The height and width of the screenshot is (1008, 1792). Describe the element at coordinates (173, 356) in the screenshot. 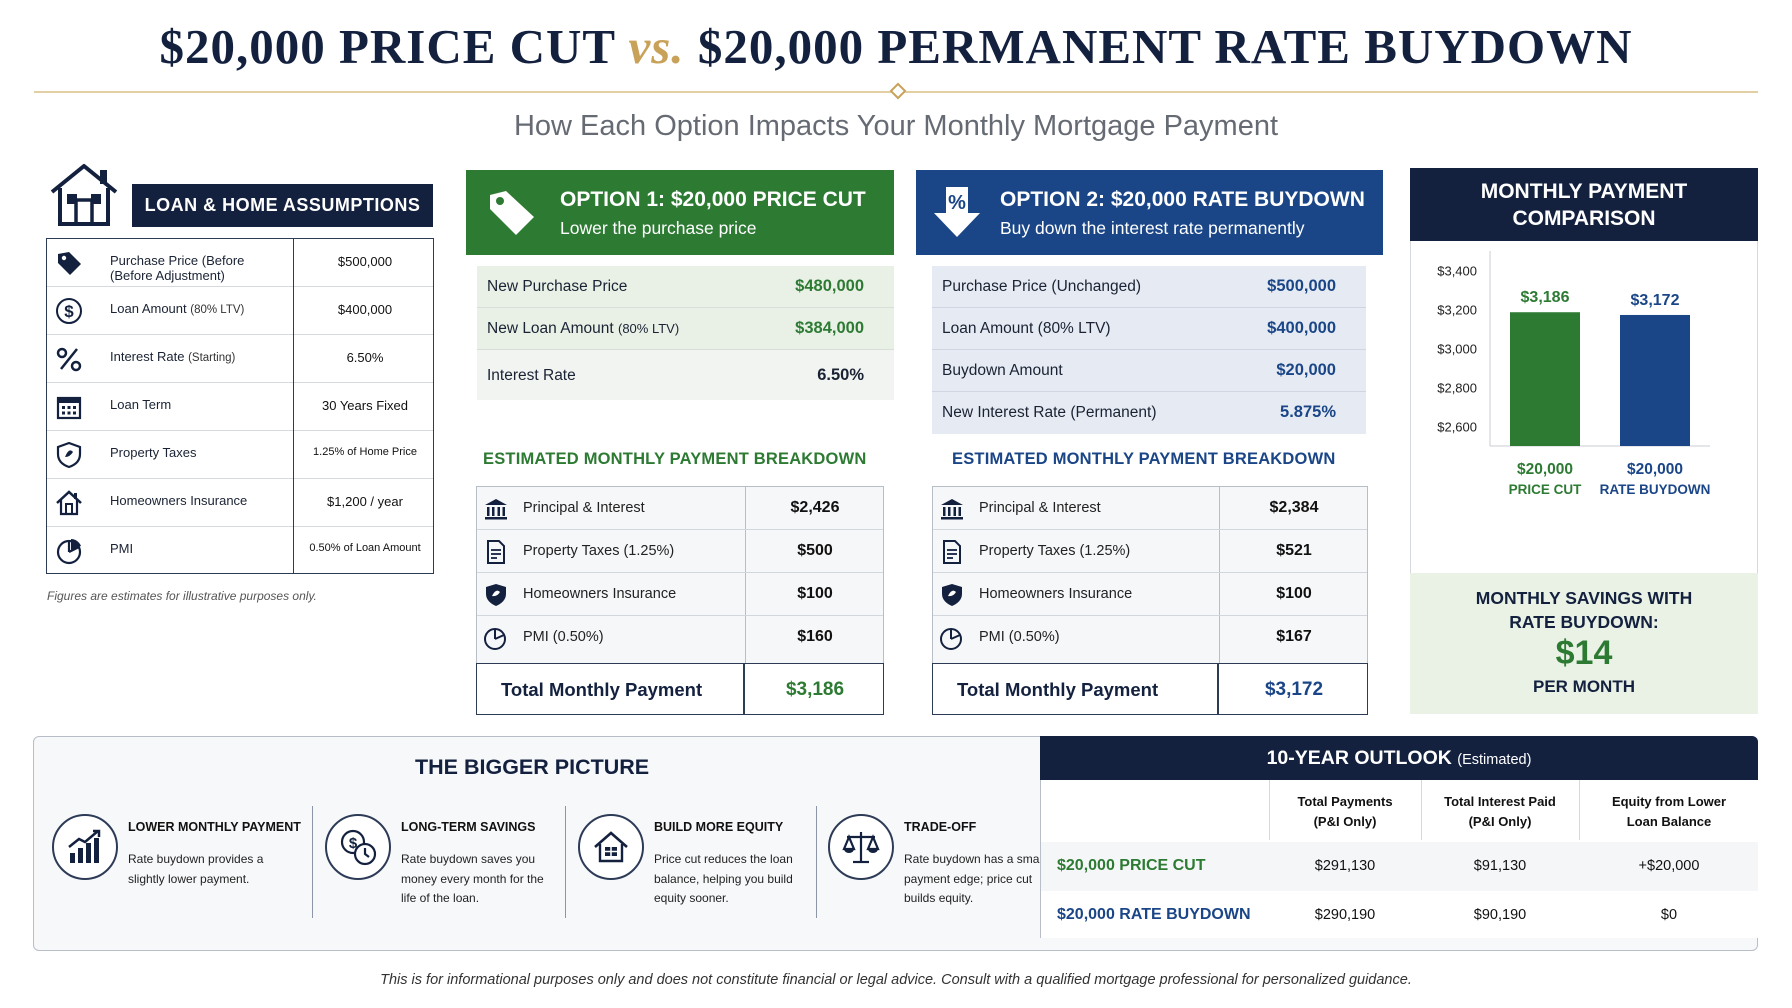

I see `assumption-label: Interest Rate (Starting)` at that location.